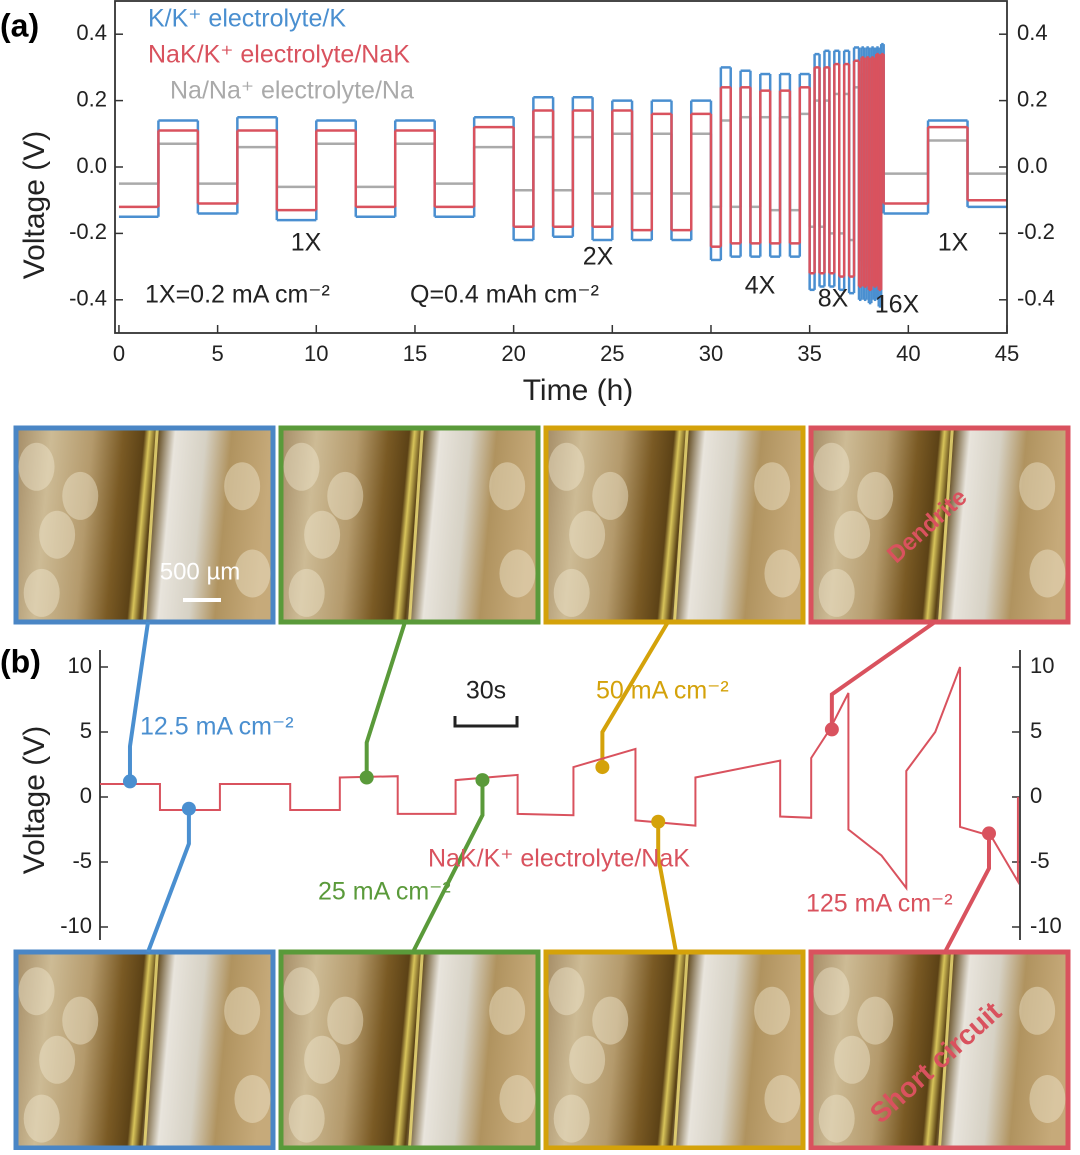 The image size is (1080, 1155). Describe the element at coordinates (486, 691) in the screenshot. I see `scale-bar-label: 30s` at that location.